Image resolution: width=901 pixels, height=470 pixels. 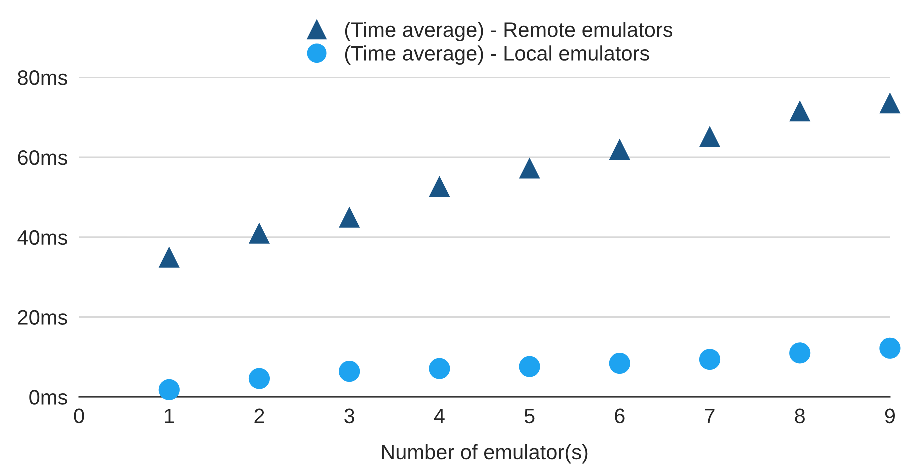 What do you see at coordinates (259, 416) in the screenshot?
I see `x-tick-label: 2` at bounding box center [259, 416].